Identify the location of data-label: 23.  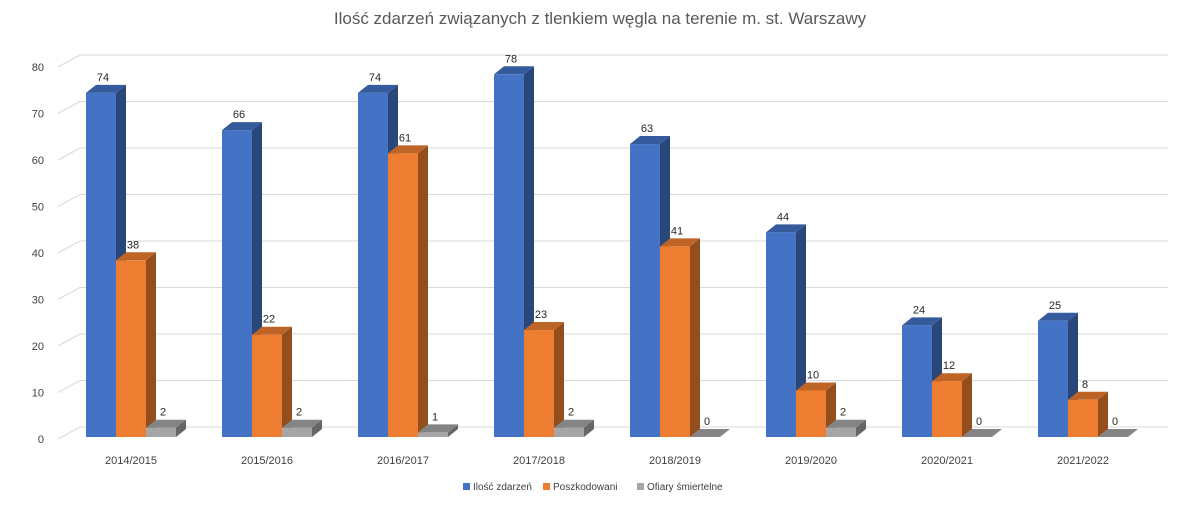
(541, 315).